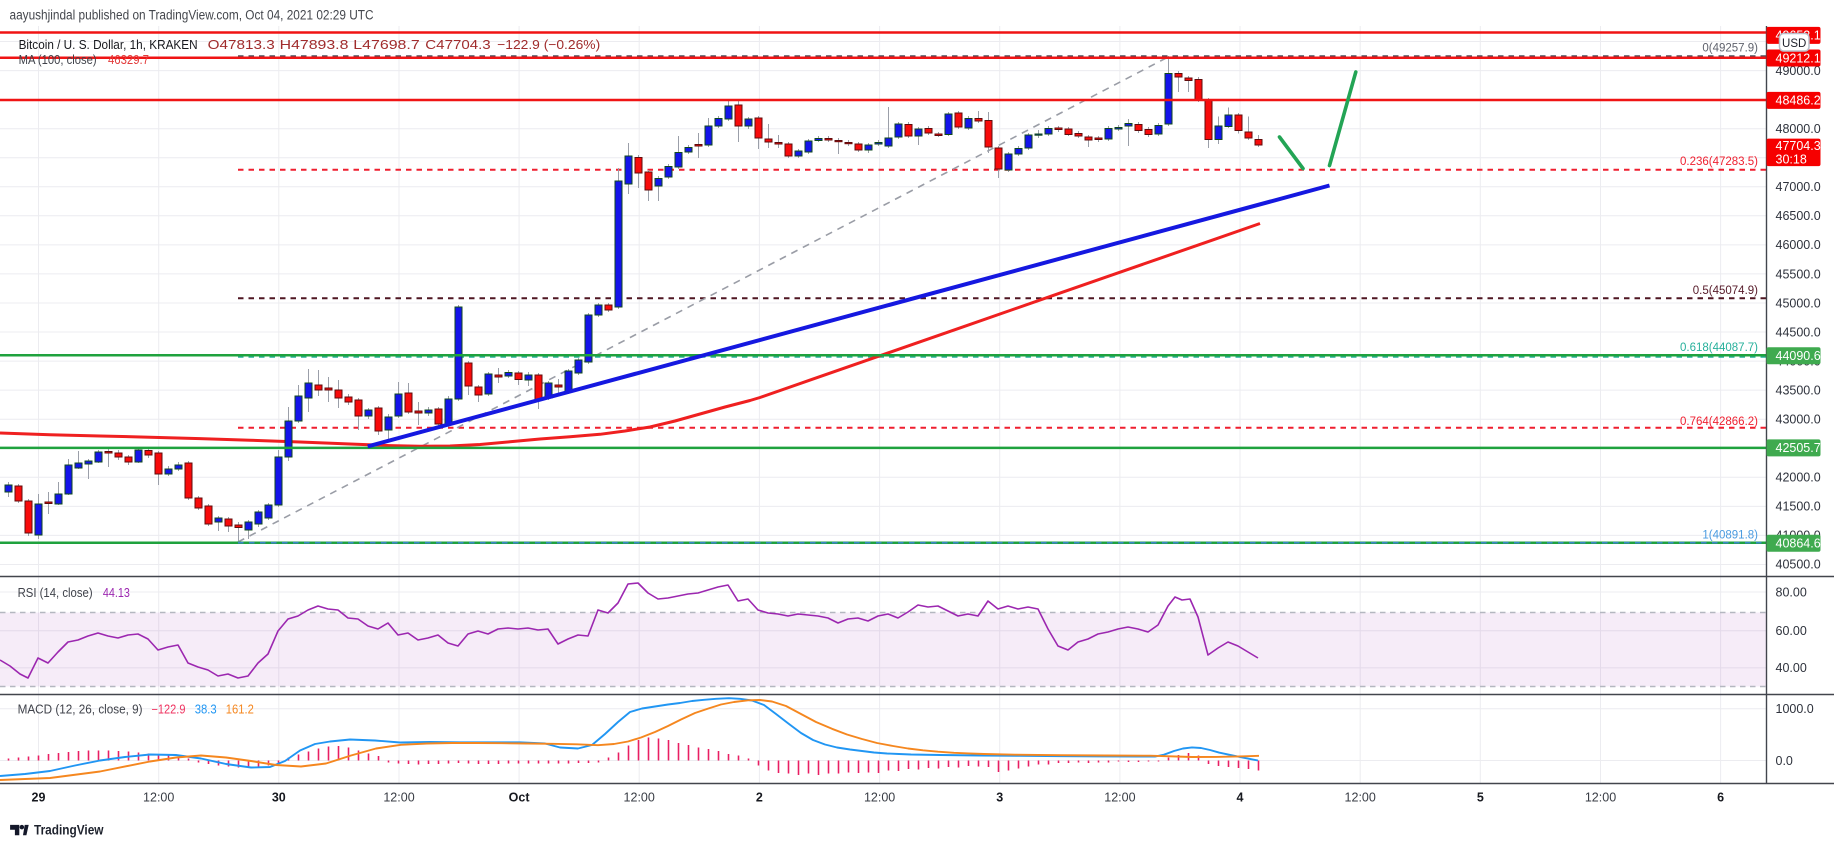 Image resolution: width=1834 pixels, height=853 pixels. I want to click on svg-text:Bitcoin / U. S. Dollar, 1h, KR: Bitcoin / U. S. Dollar, 1h, KRAKEN, so click(108, 44).